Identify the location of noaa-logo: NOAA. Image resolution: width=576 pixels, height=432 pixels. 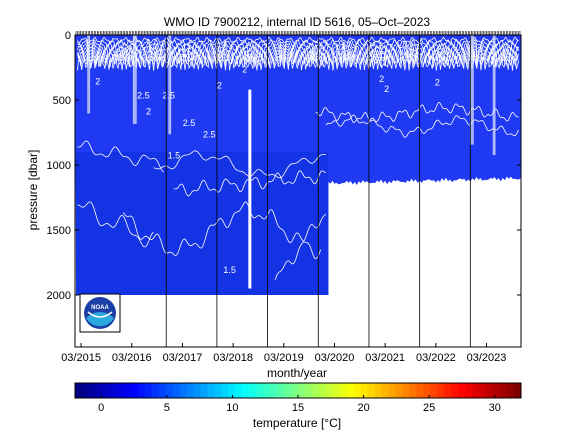
(100, 313).